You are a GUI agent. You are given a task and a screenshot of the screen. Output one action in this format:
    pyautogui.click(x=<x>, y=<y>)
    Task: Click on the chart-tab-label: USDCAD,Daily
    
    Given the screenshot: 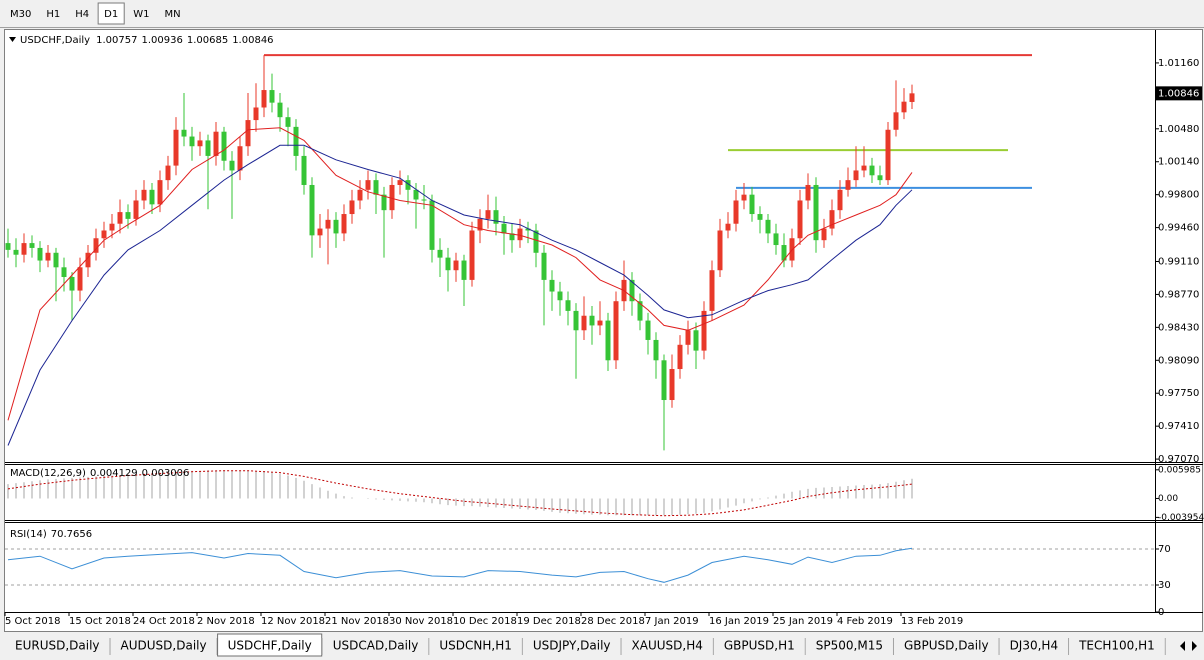 What is the action you would take?
    pyautogui.click(x=376, y=646)
    